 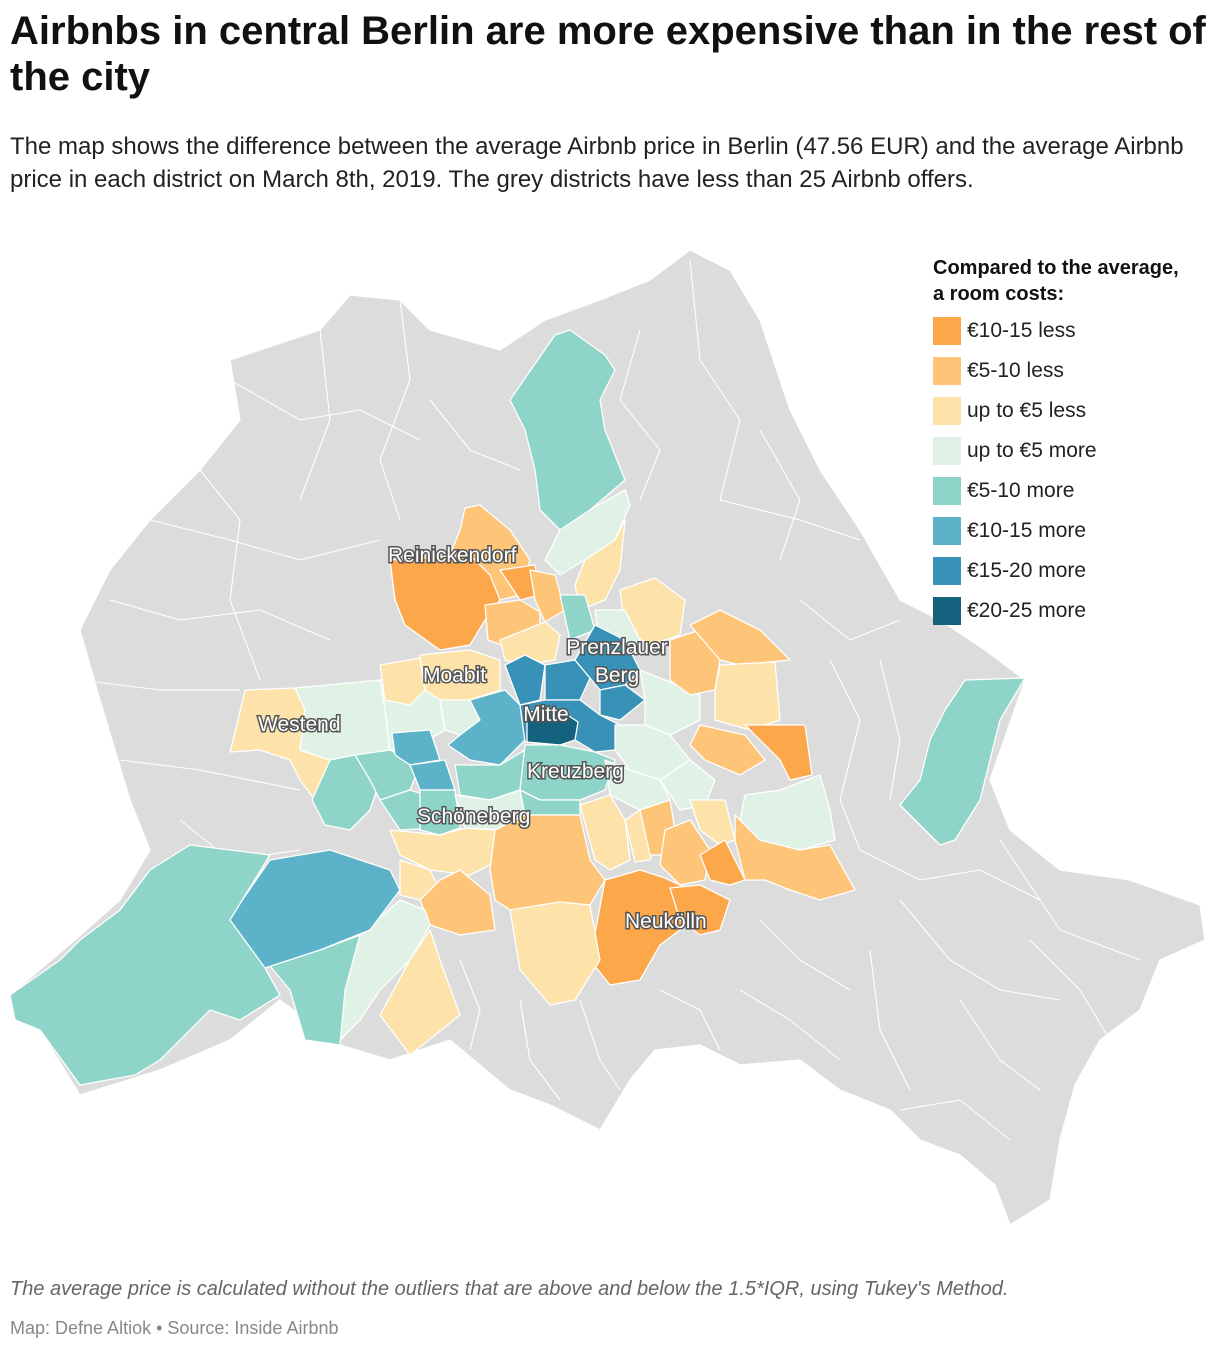 I want to click on district-treptow-north, so click(x=712, y=822).